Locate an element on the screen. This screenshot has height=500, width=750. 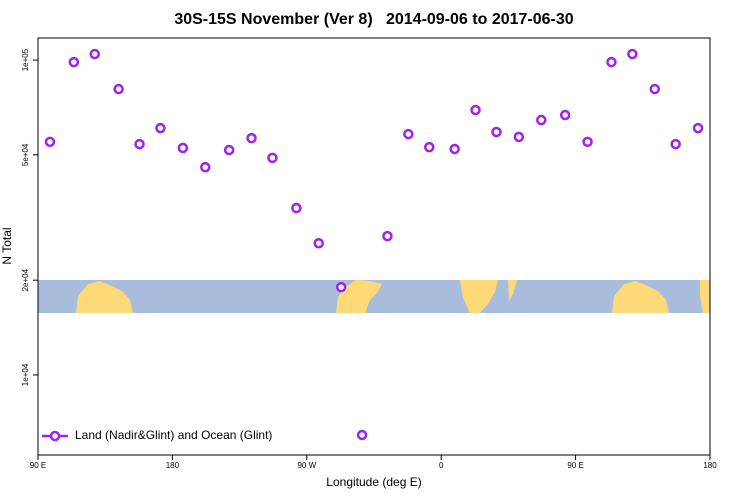
y-tick-label: 1e+04 is located at coordinates (25, 374).